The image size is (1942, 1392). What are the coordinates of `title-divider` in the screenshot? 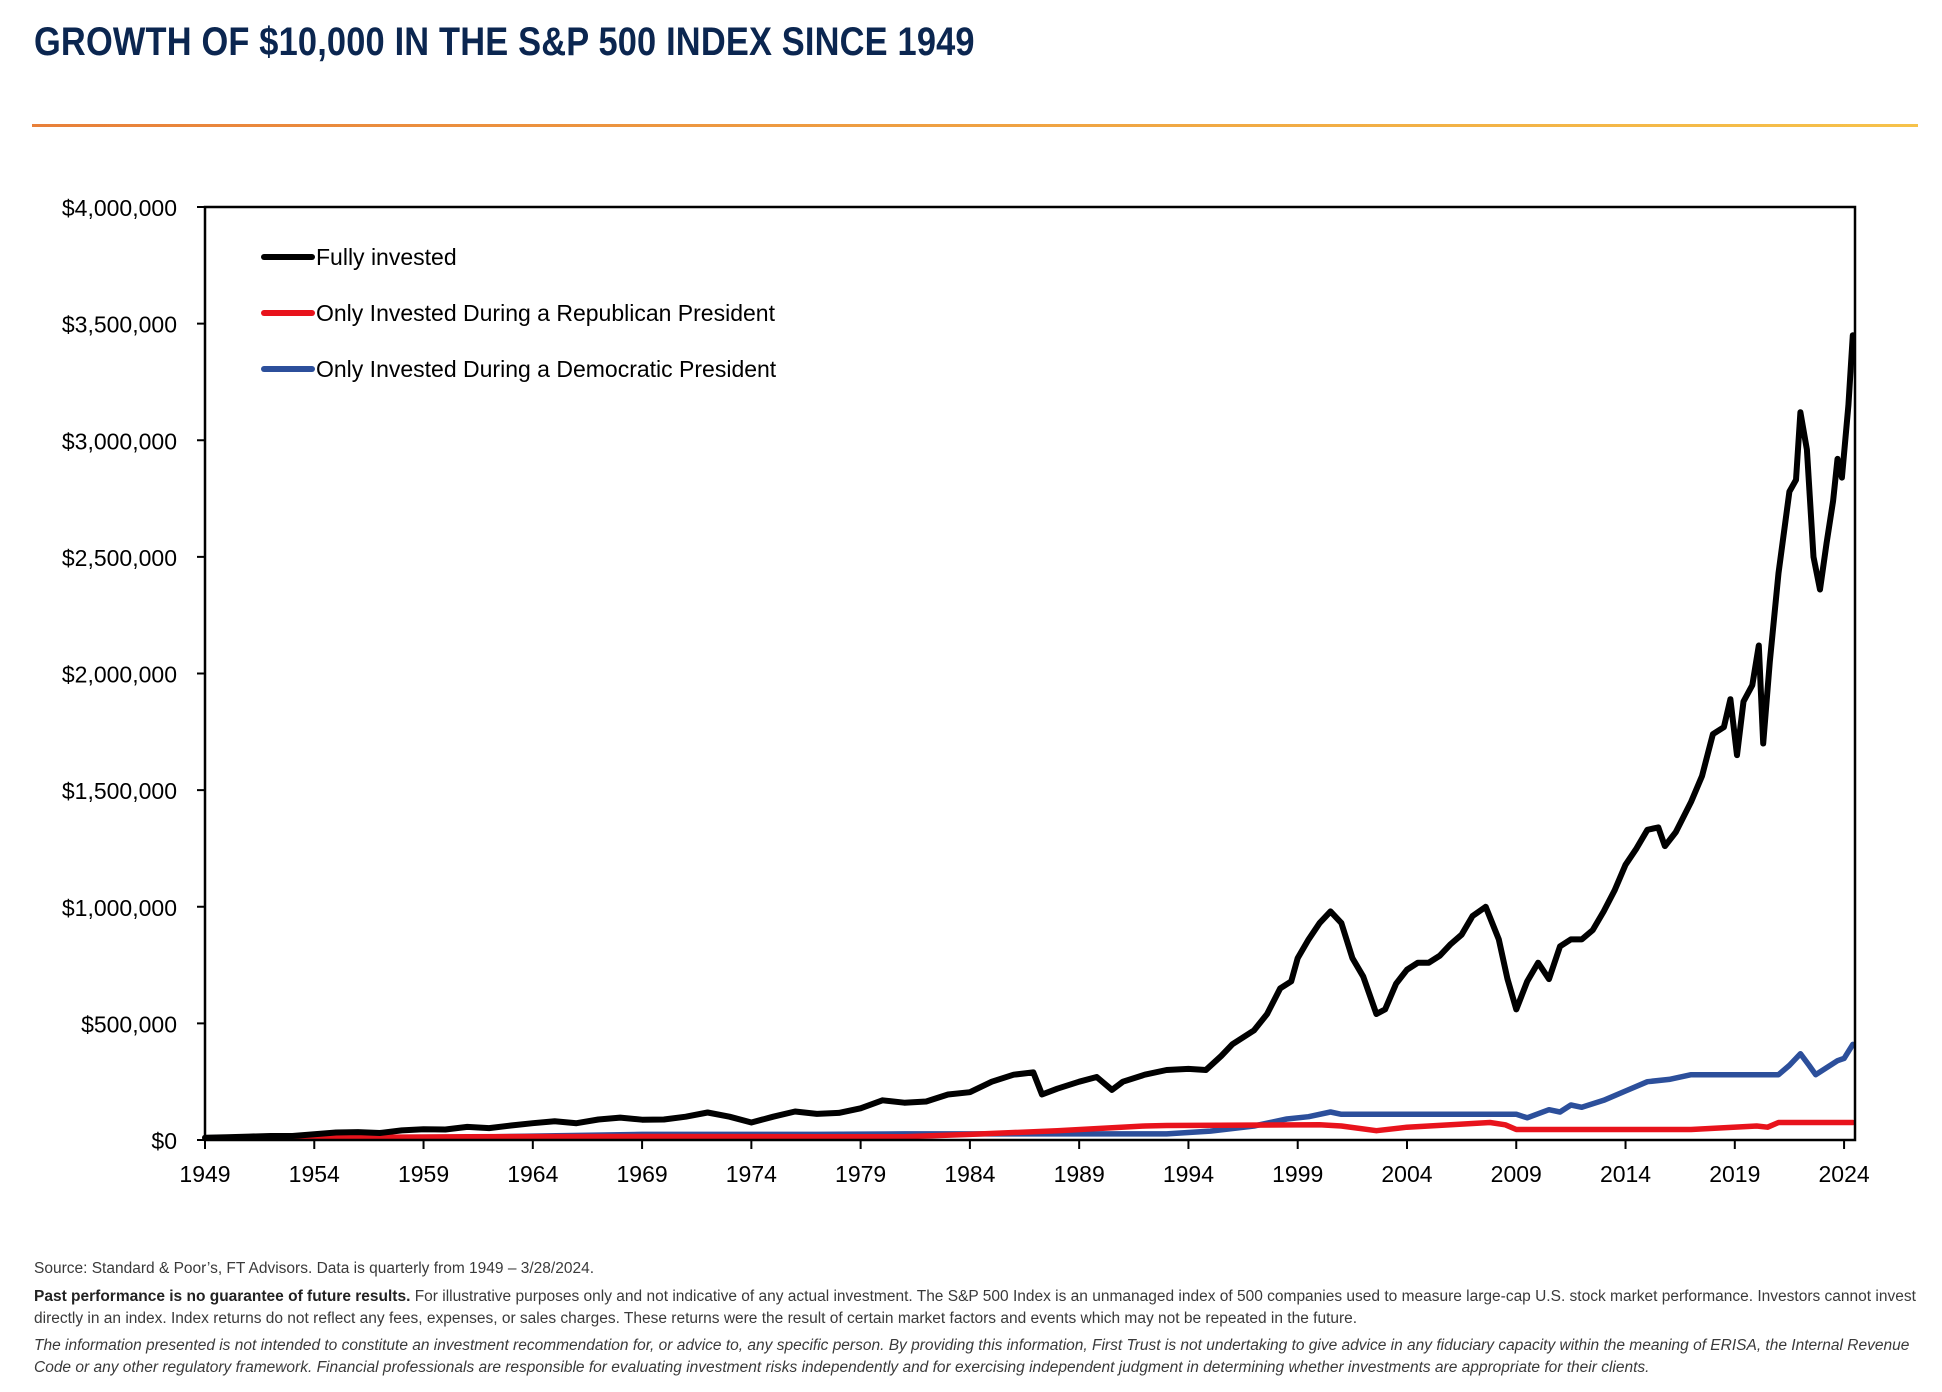 It's located at (975, 125).